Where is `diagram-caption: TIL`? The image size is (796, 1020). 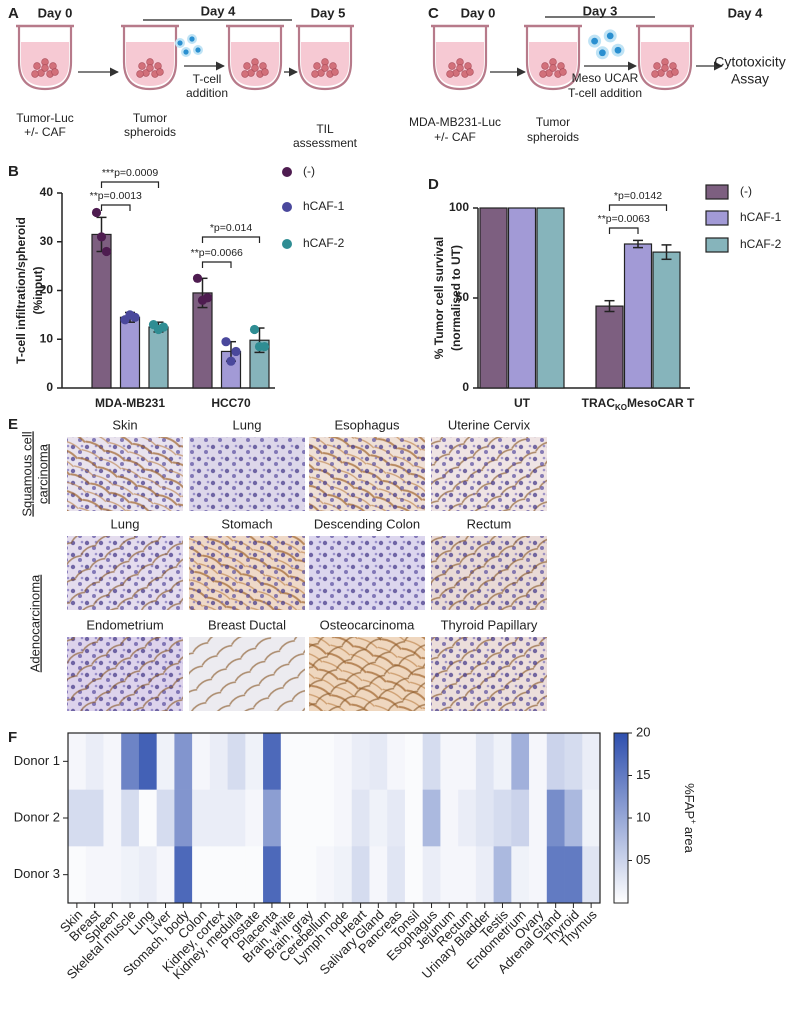
diagram-caption: TIL is located at coordinates (325, 129).